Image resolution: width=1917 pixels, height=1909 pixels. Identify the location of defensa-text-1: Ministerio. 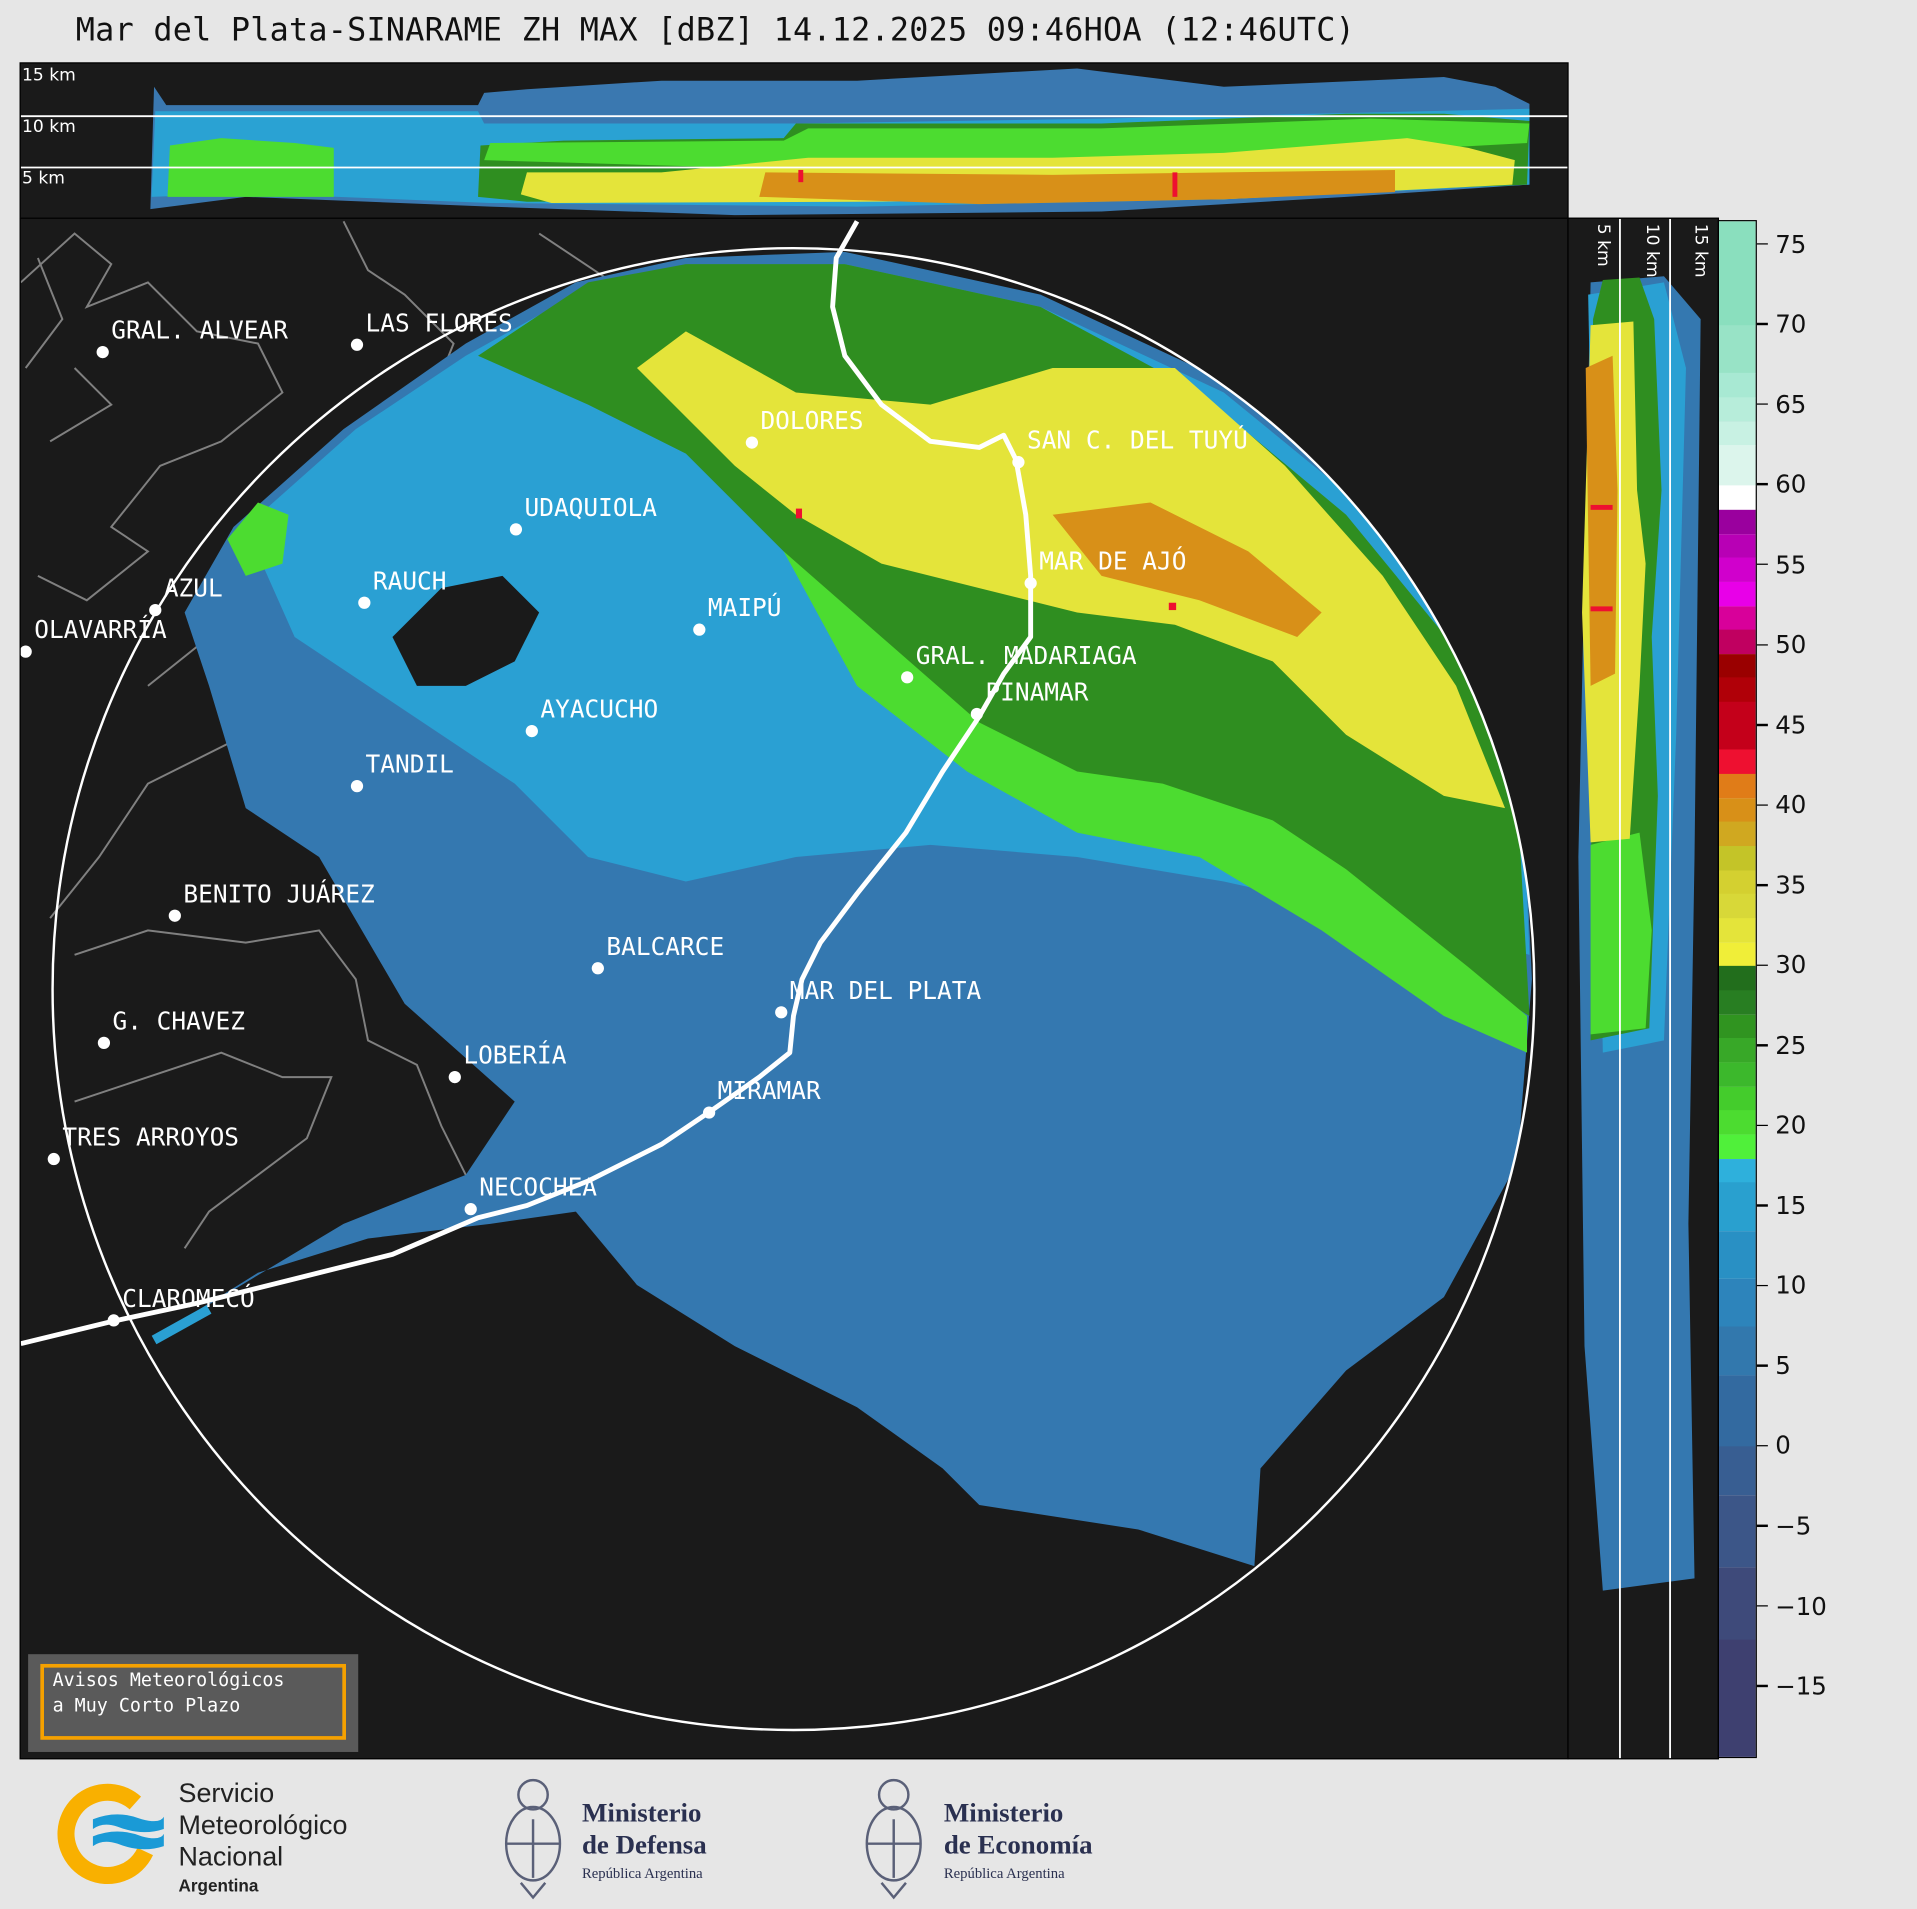
(641, 1812).